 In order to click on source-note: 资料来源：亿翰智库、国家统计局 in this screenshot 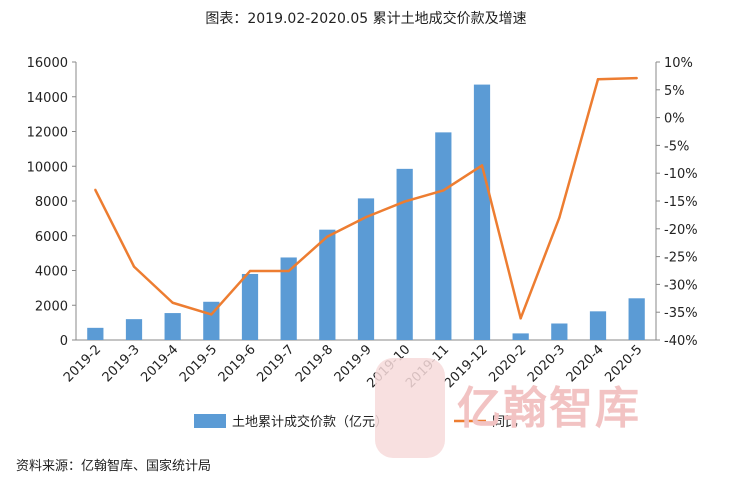, I will do `click(114, 466)`.